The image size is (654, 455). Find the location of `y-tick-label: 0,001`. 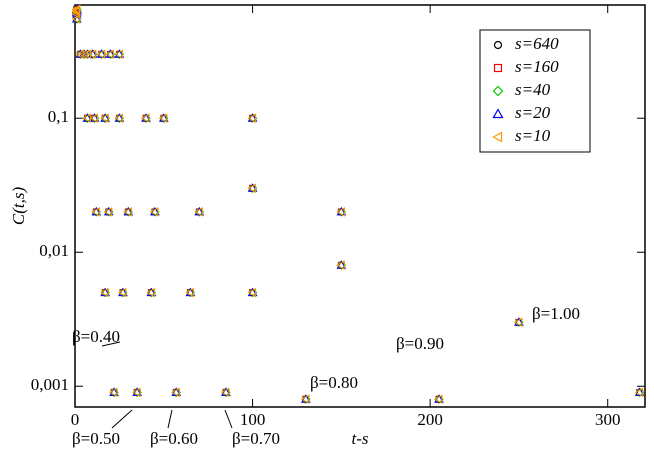

y-tick-label: 0,001 is located at coordinates (50, 384).